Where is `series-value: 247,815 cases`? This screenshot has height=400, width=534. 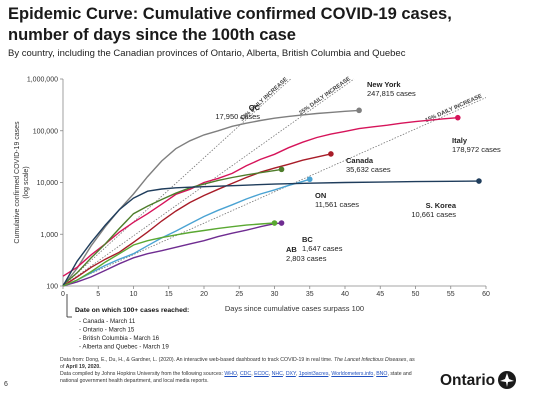 series-value: 247,815 cases is located at coordinates (391, 93).